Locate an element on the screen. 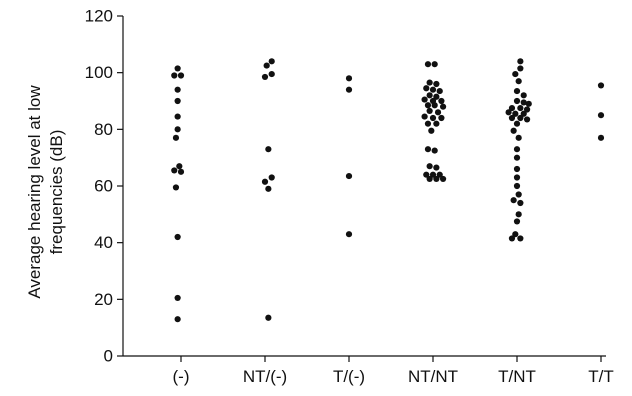 The image size is (632, 396). x-tick-label: T/T is located at coordinates (601, 376).